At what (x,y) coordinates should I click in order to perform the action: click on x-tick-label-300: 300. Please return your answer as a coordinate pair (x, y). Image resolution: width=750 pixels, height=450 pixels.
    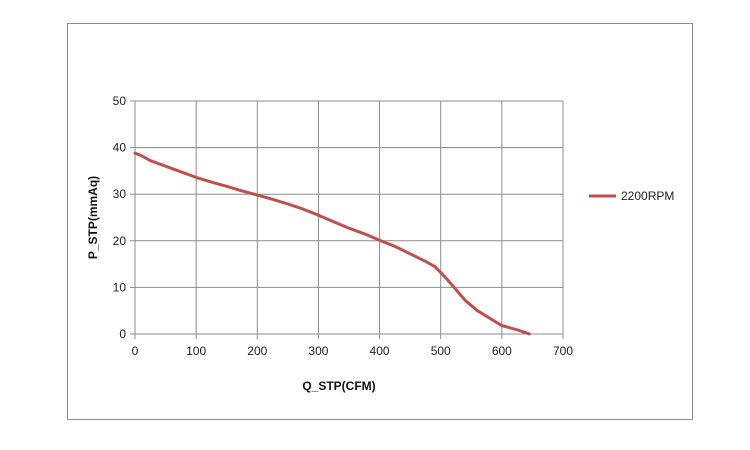
    Looking at the image, I should click on (318, 351).